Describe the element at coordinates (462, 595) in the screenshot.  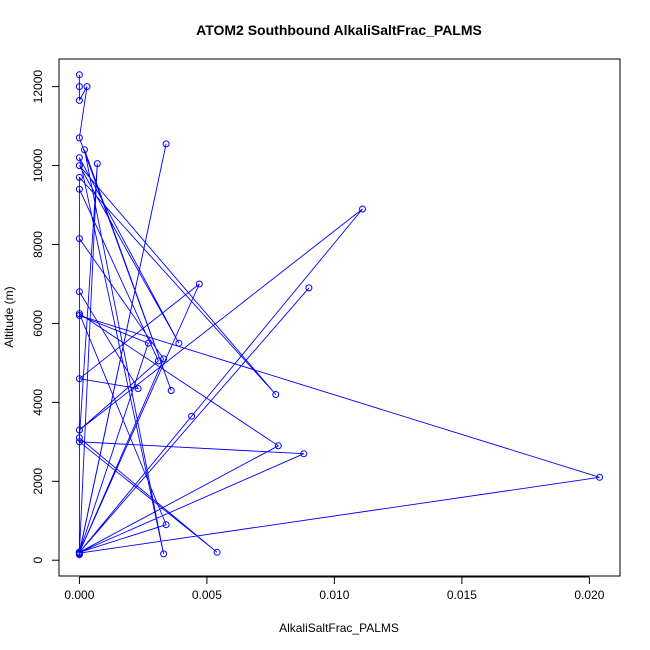
I see `x-tick-label: 0.015` at that location.